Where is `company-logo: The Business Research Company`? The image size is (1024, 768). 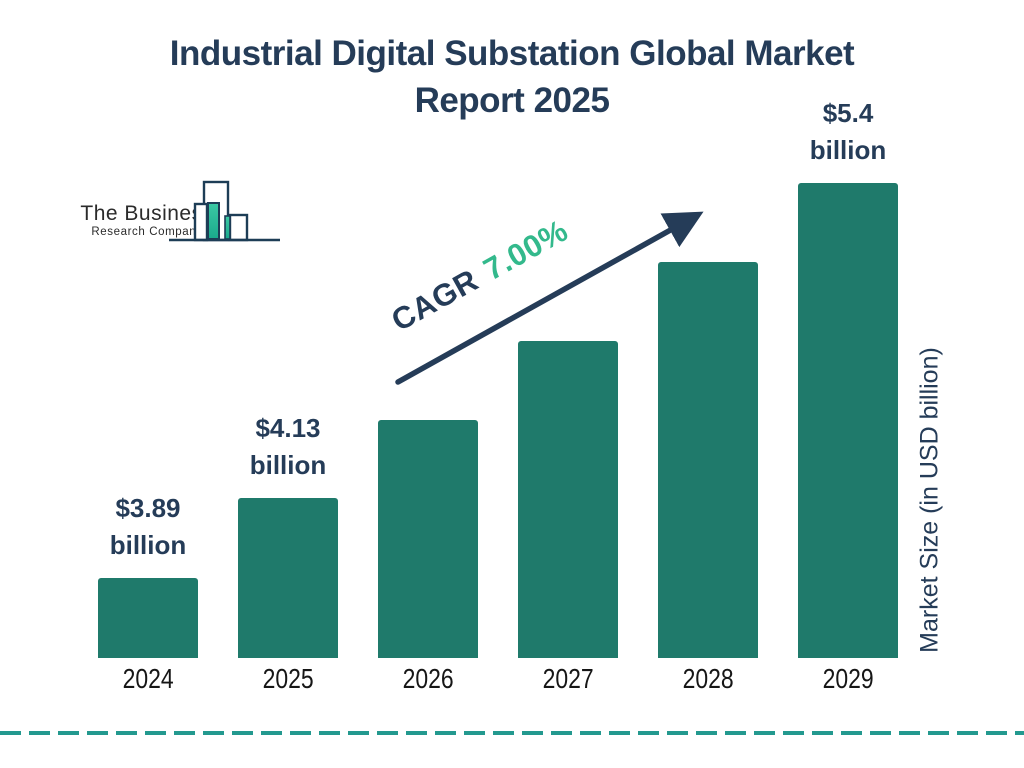
company-logo: The Business Research Company is located at coordinates (175, 213).